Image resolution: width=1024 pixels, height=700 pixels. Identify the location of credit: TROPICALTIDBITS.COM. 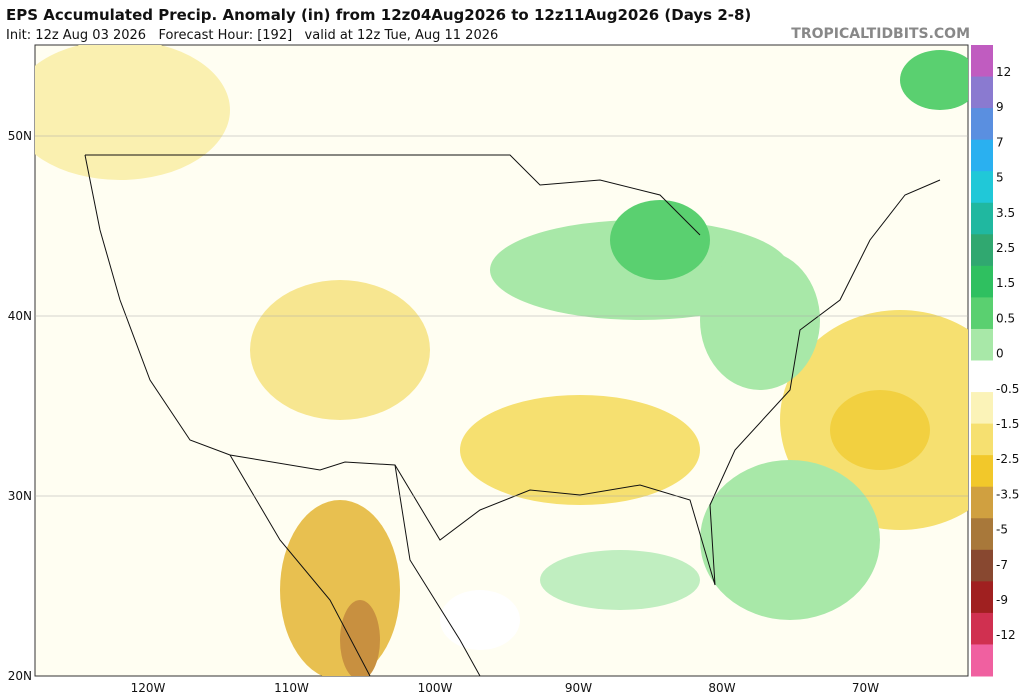
(880, 34).